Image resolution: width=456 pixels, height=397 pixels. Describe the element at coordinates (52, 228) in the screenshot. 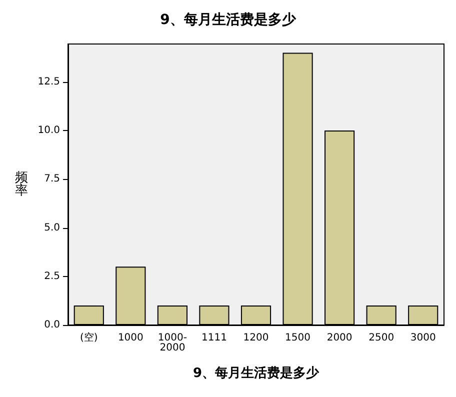

I see `y-tick-label: 5.0` at that location.